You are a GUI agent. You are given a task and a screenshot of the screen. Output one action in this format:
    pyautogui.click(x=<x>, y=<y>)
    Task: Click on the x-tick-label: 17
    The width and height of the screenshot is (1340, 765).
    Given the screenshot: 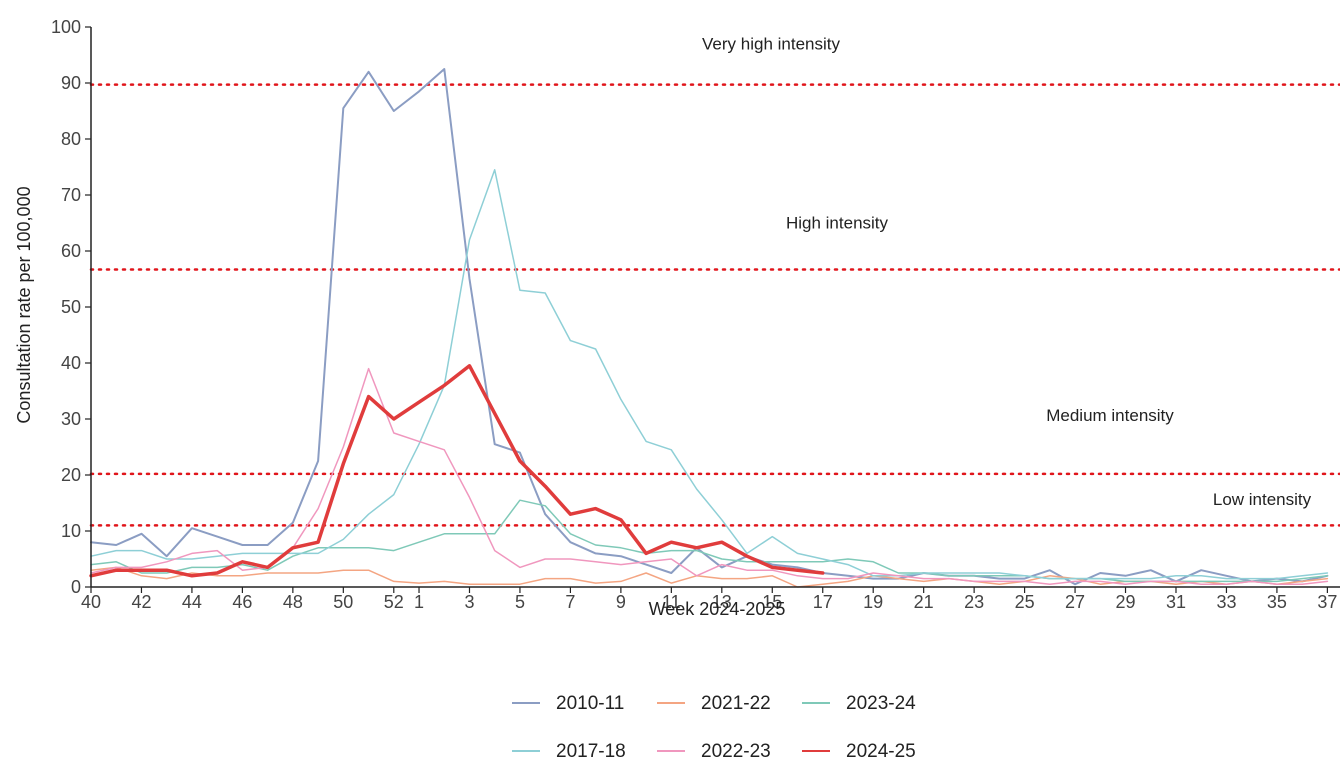 What is the action you would take?
    pyautogui.click(x=823, y=602)
    